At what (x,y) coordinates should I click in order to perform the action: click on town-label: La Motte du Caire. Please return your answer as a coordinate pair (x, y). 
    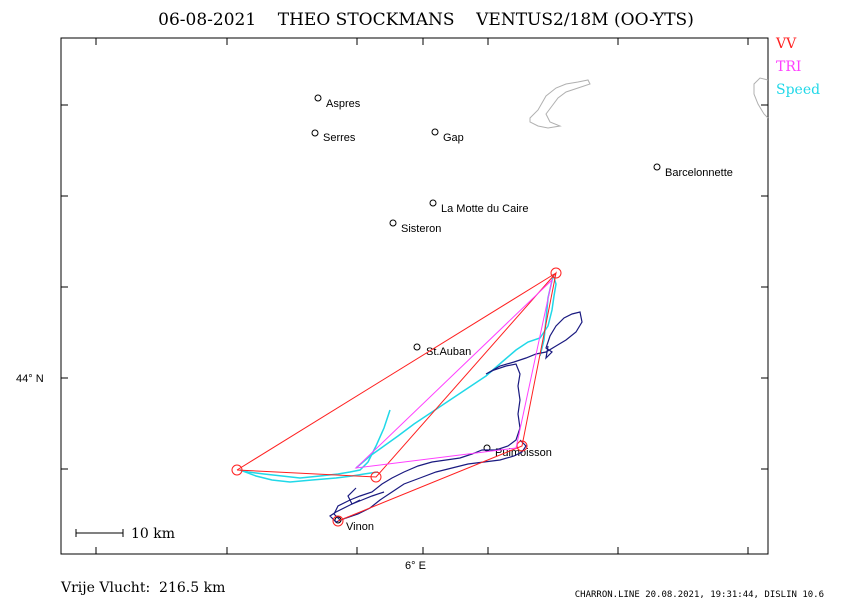
    Looking at the image, I should click on (484, 209).